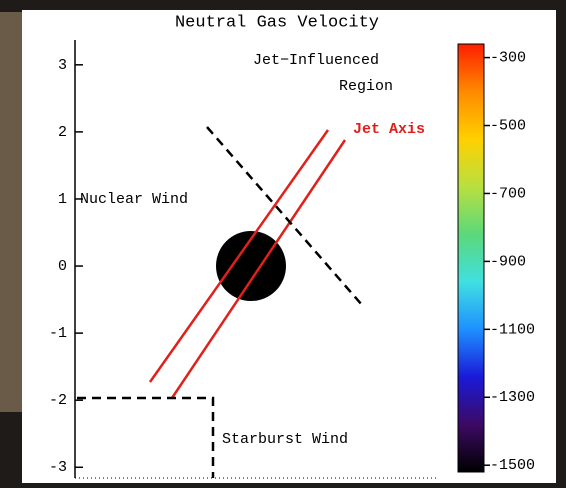  I want to click on colorbar, so click(471, 258).